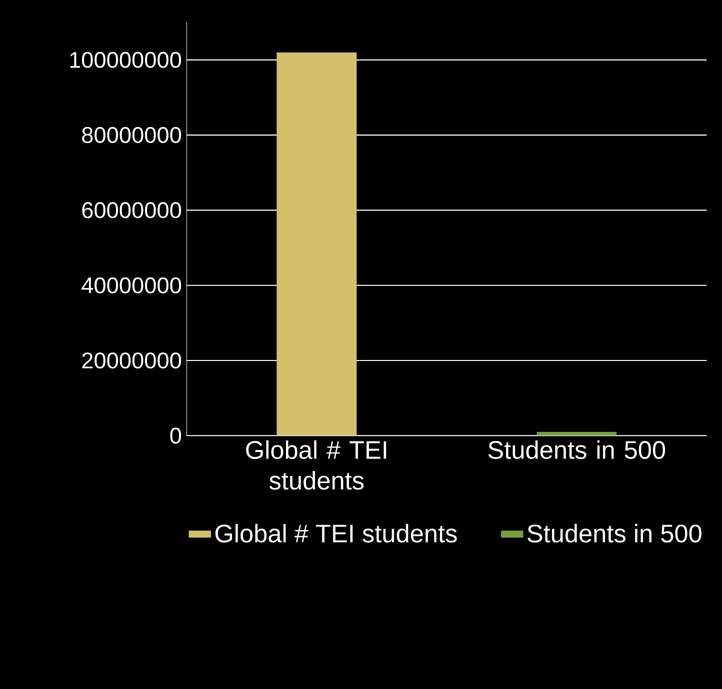 This screenshot has height=689, width=722. Describe the element at coordinates (615, 533) in the screenshot. I see `legend-label: Students in 500` at that location.